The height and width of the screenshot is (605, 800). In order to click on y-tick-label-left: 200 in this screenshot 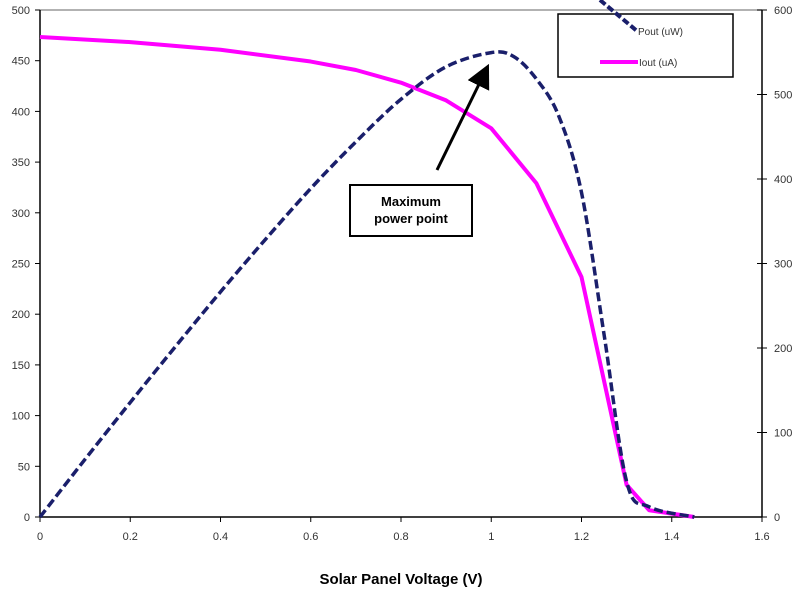, I will do `click(21, 315)`.